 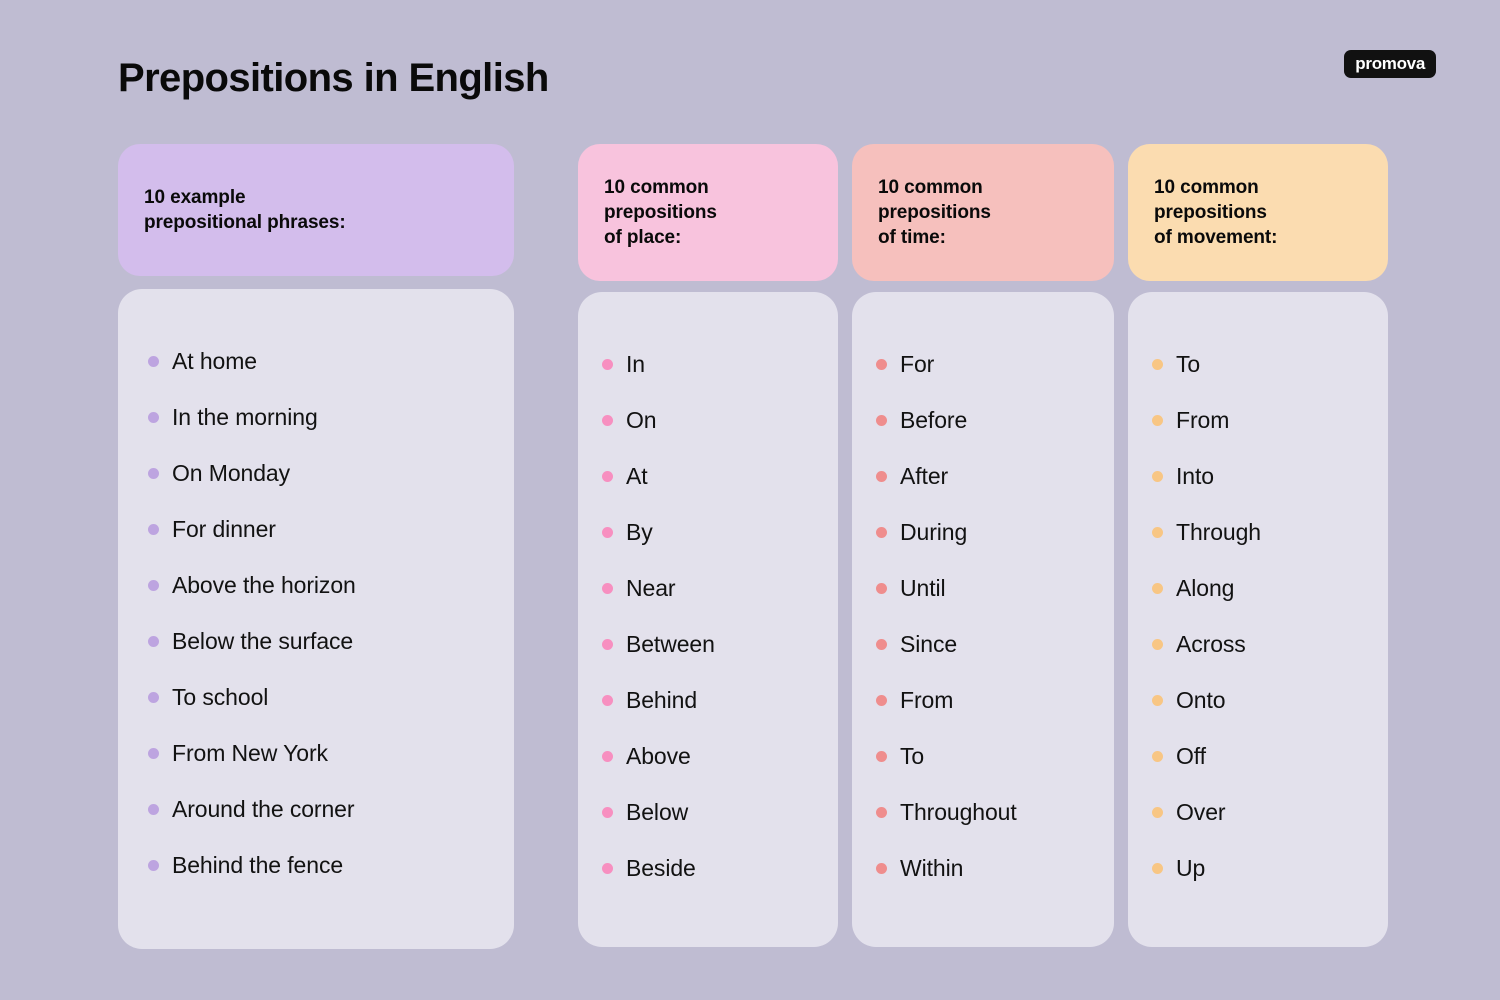 I want to click on list-item-label: Behind, so click(x=662, y=699).